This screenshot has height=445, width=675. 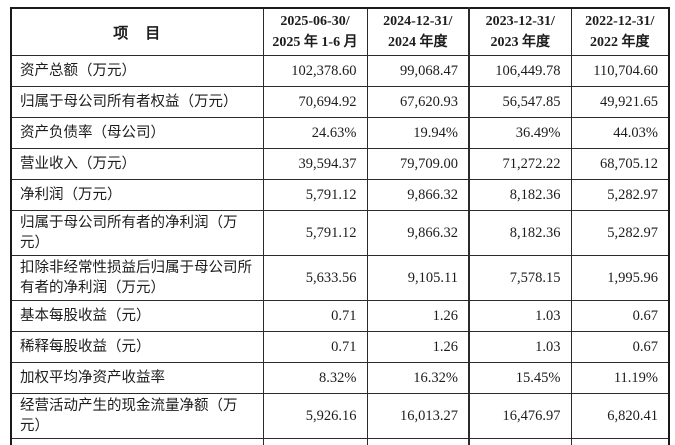 I want to click on cell-value: 68,705.12, so click(x=620, y=164).